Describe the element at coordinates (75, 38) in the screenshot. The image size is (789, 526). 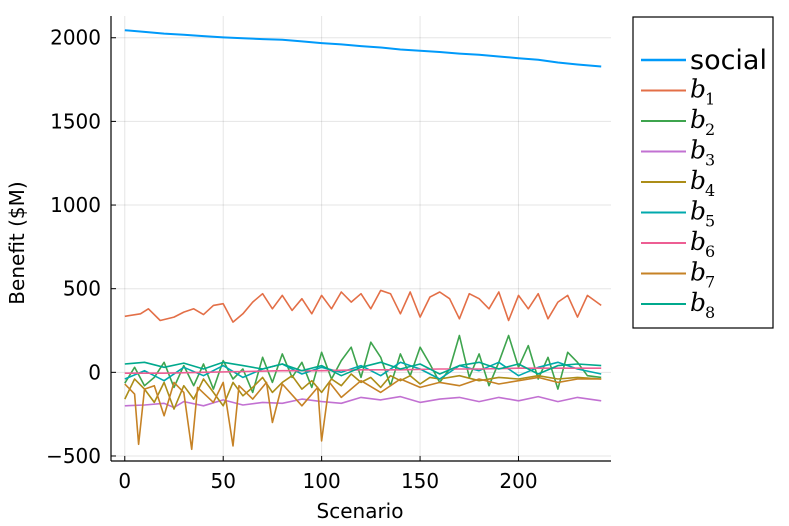
I see `y-tick-label-5: 2000` at that location.